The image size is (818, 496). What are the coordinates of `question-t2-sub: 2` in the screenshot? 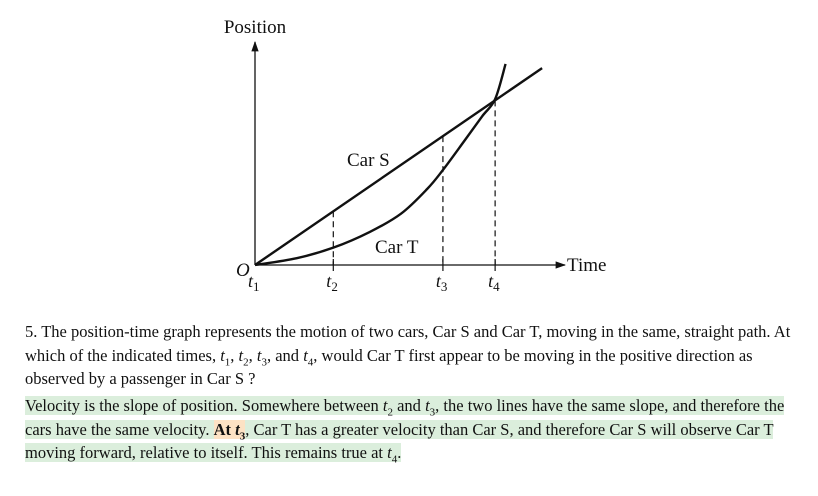 It's located at (246, 361).